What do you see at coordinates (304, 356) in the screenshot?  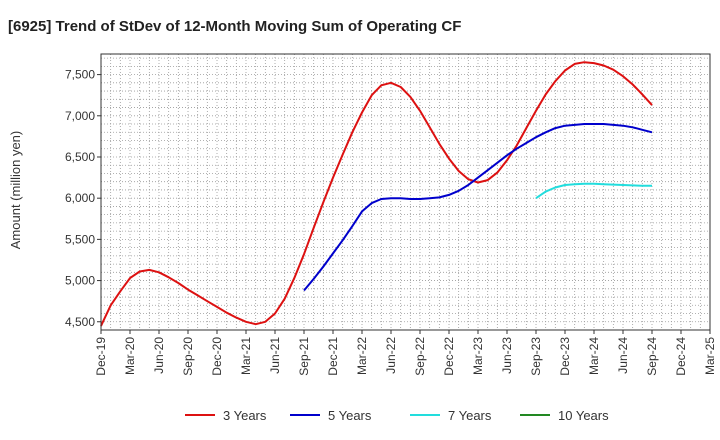 I see `x-tick-label: Sep-21` at bounding box center [304, 356].